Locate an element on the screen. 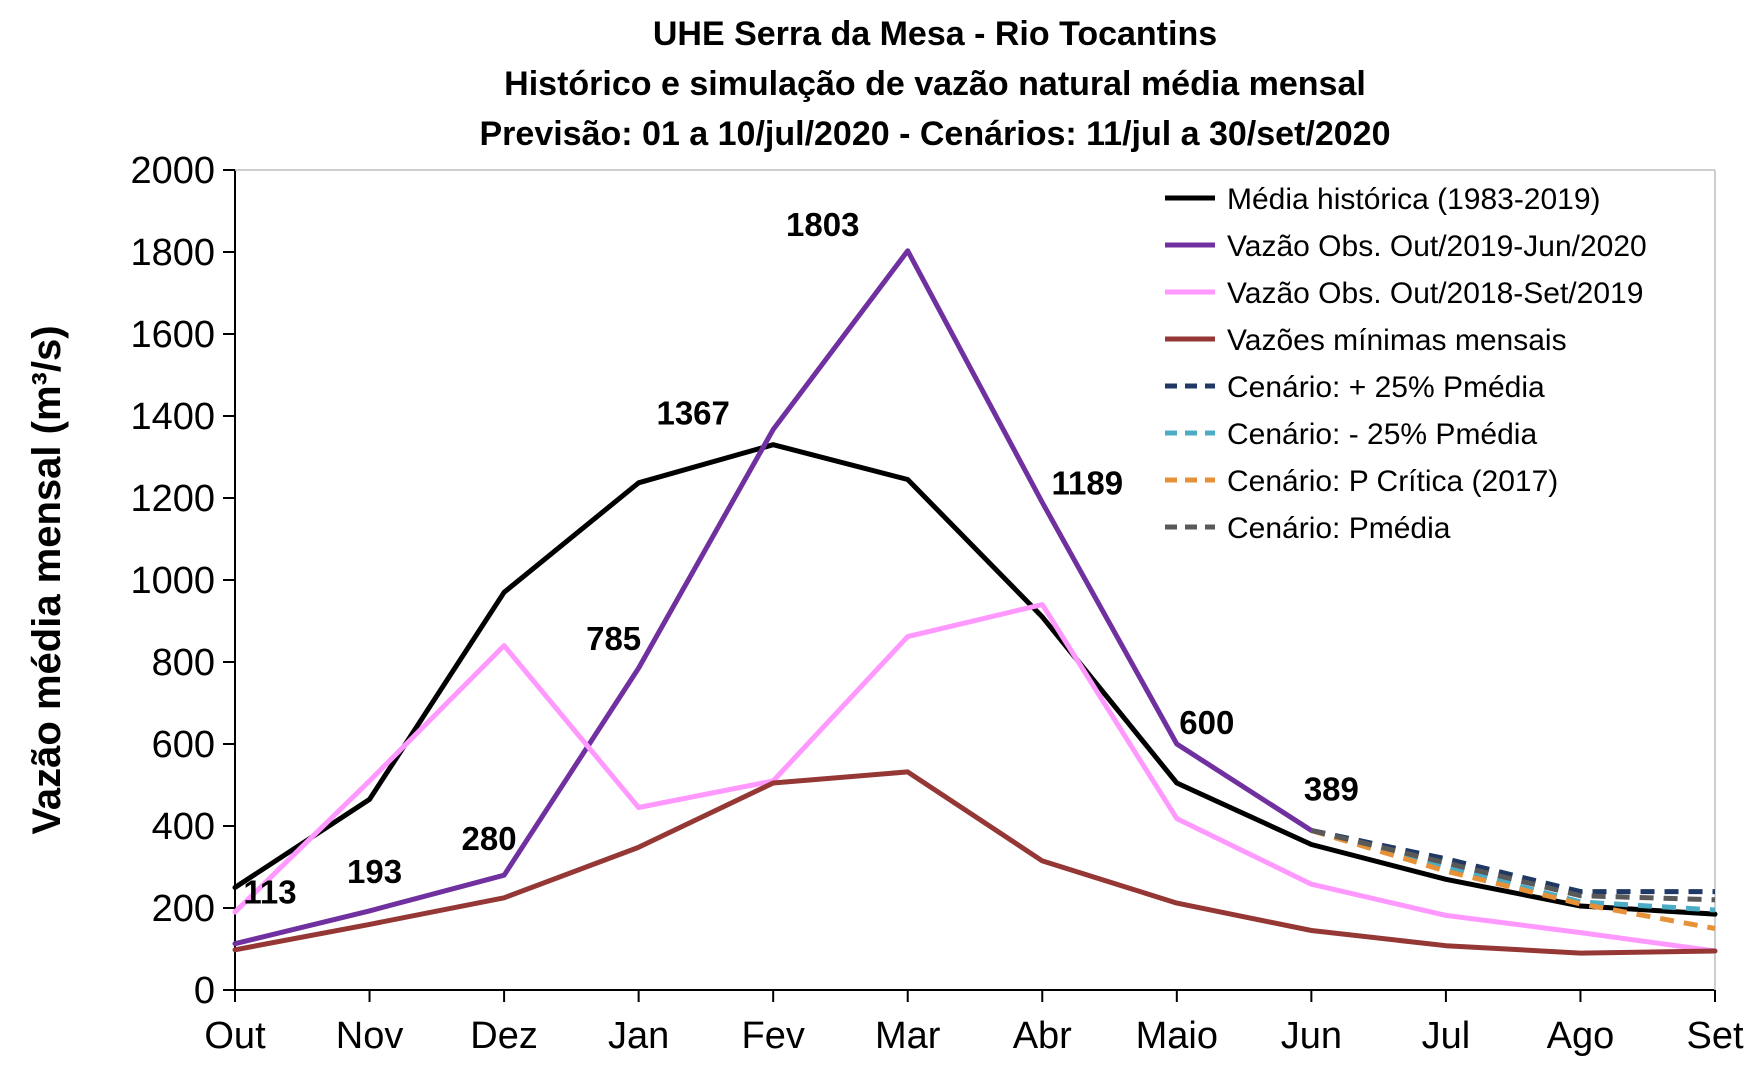  y-tick-label: 800 is located at coordinates (183, 663).